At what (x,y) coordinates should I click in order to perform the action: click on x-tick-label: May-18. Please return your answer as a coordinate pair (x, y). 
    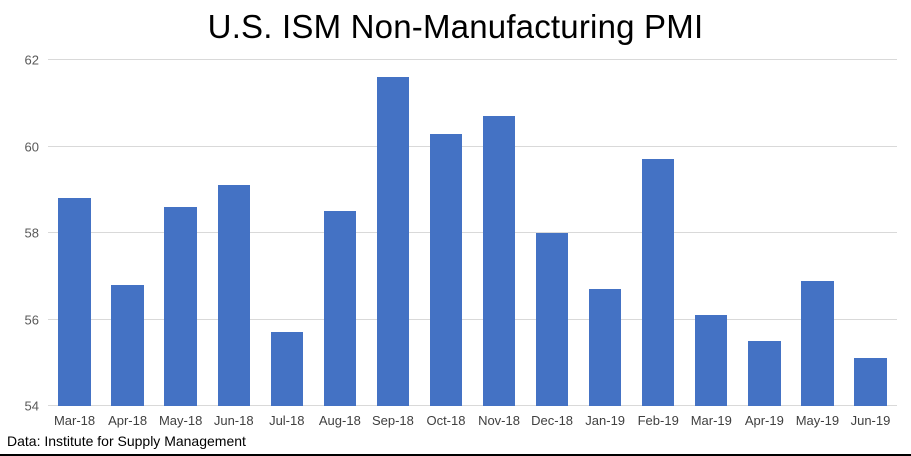
    Looking at the image, I should click on (180, 420).